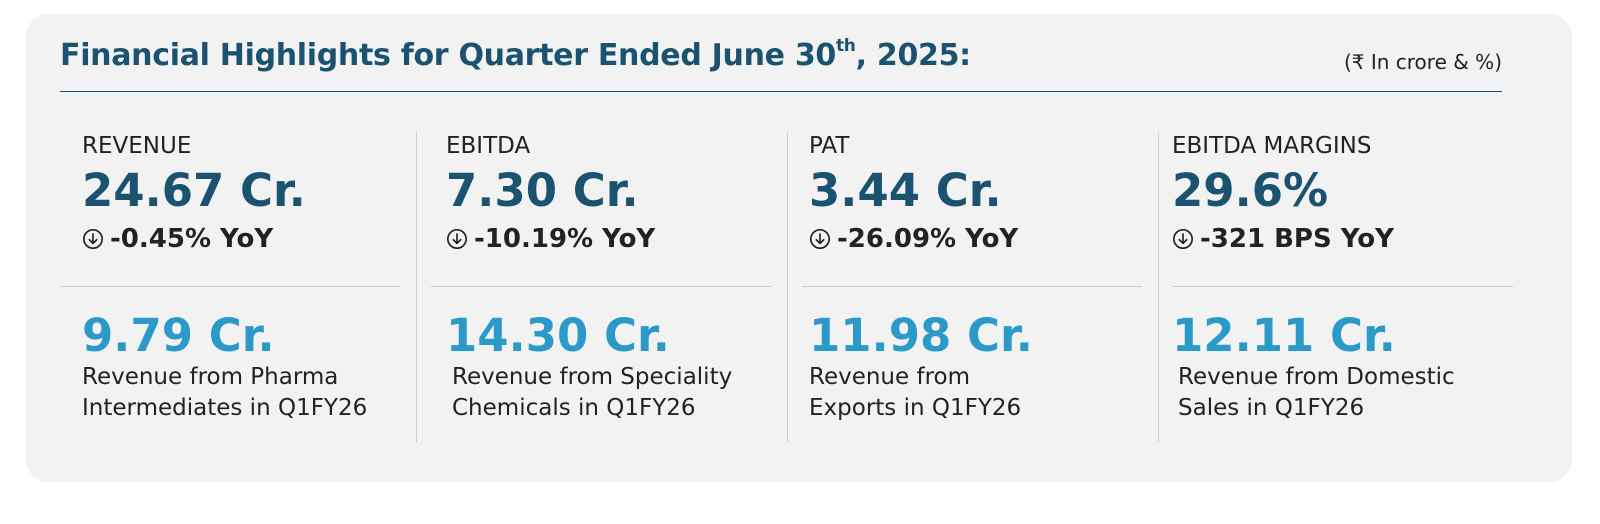  What do you see at coordinates (905, 190) in the screenshot?
I see `metric-value: 3.44 Cr.` at bounding box center [905, 190].